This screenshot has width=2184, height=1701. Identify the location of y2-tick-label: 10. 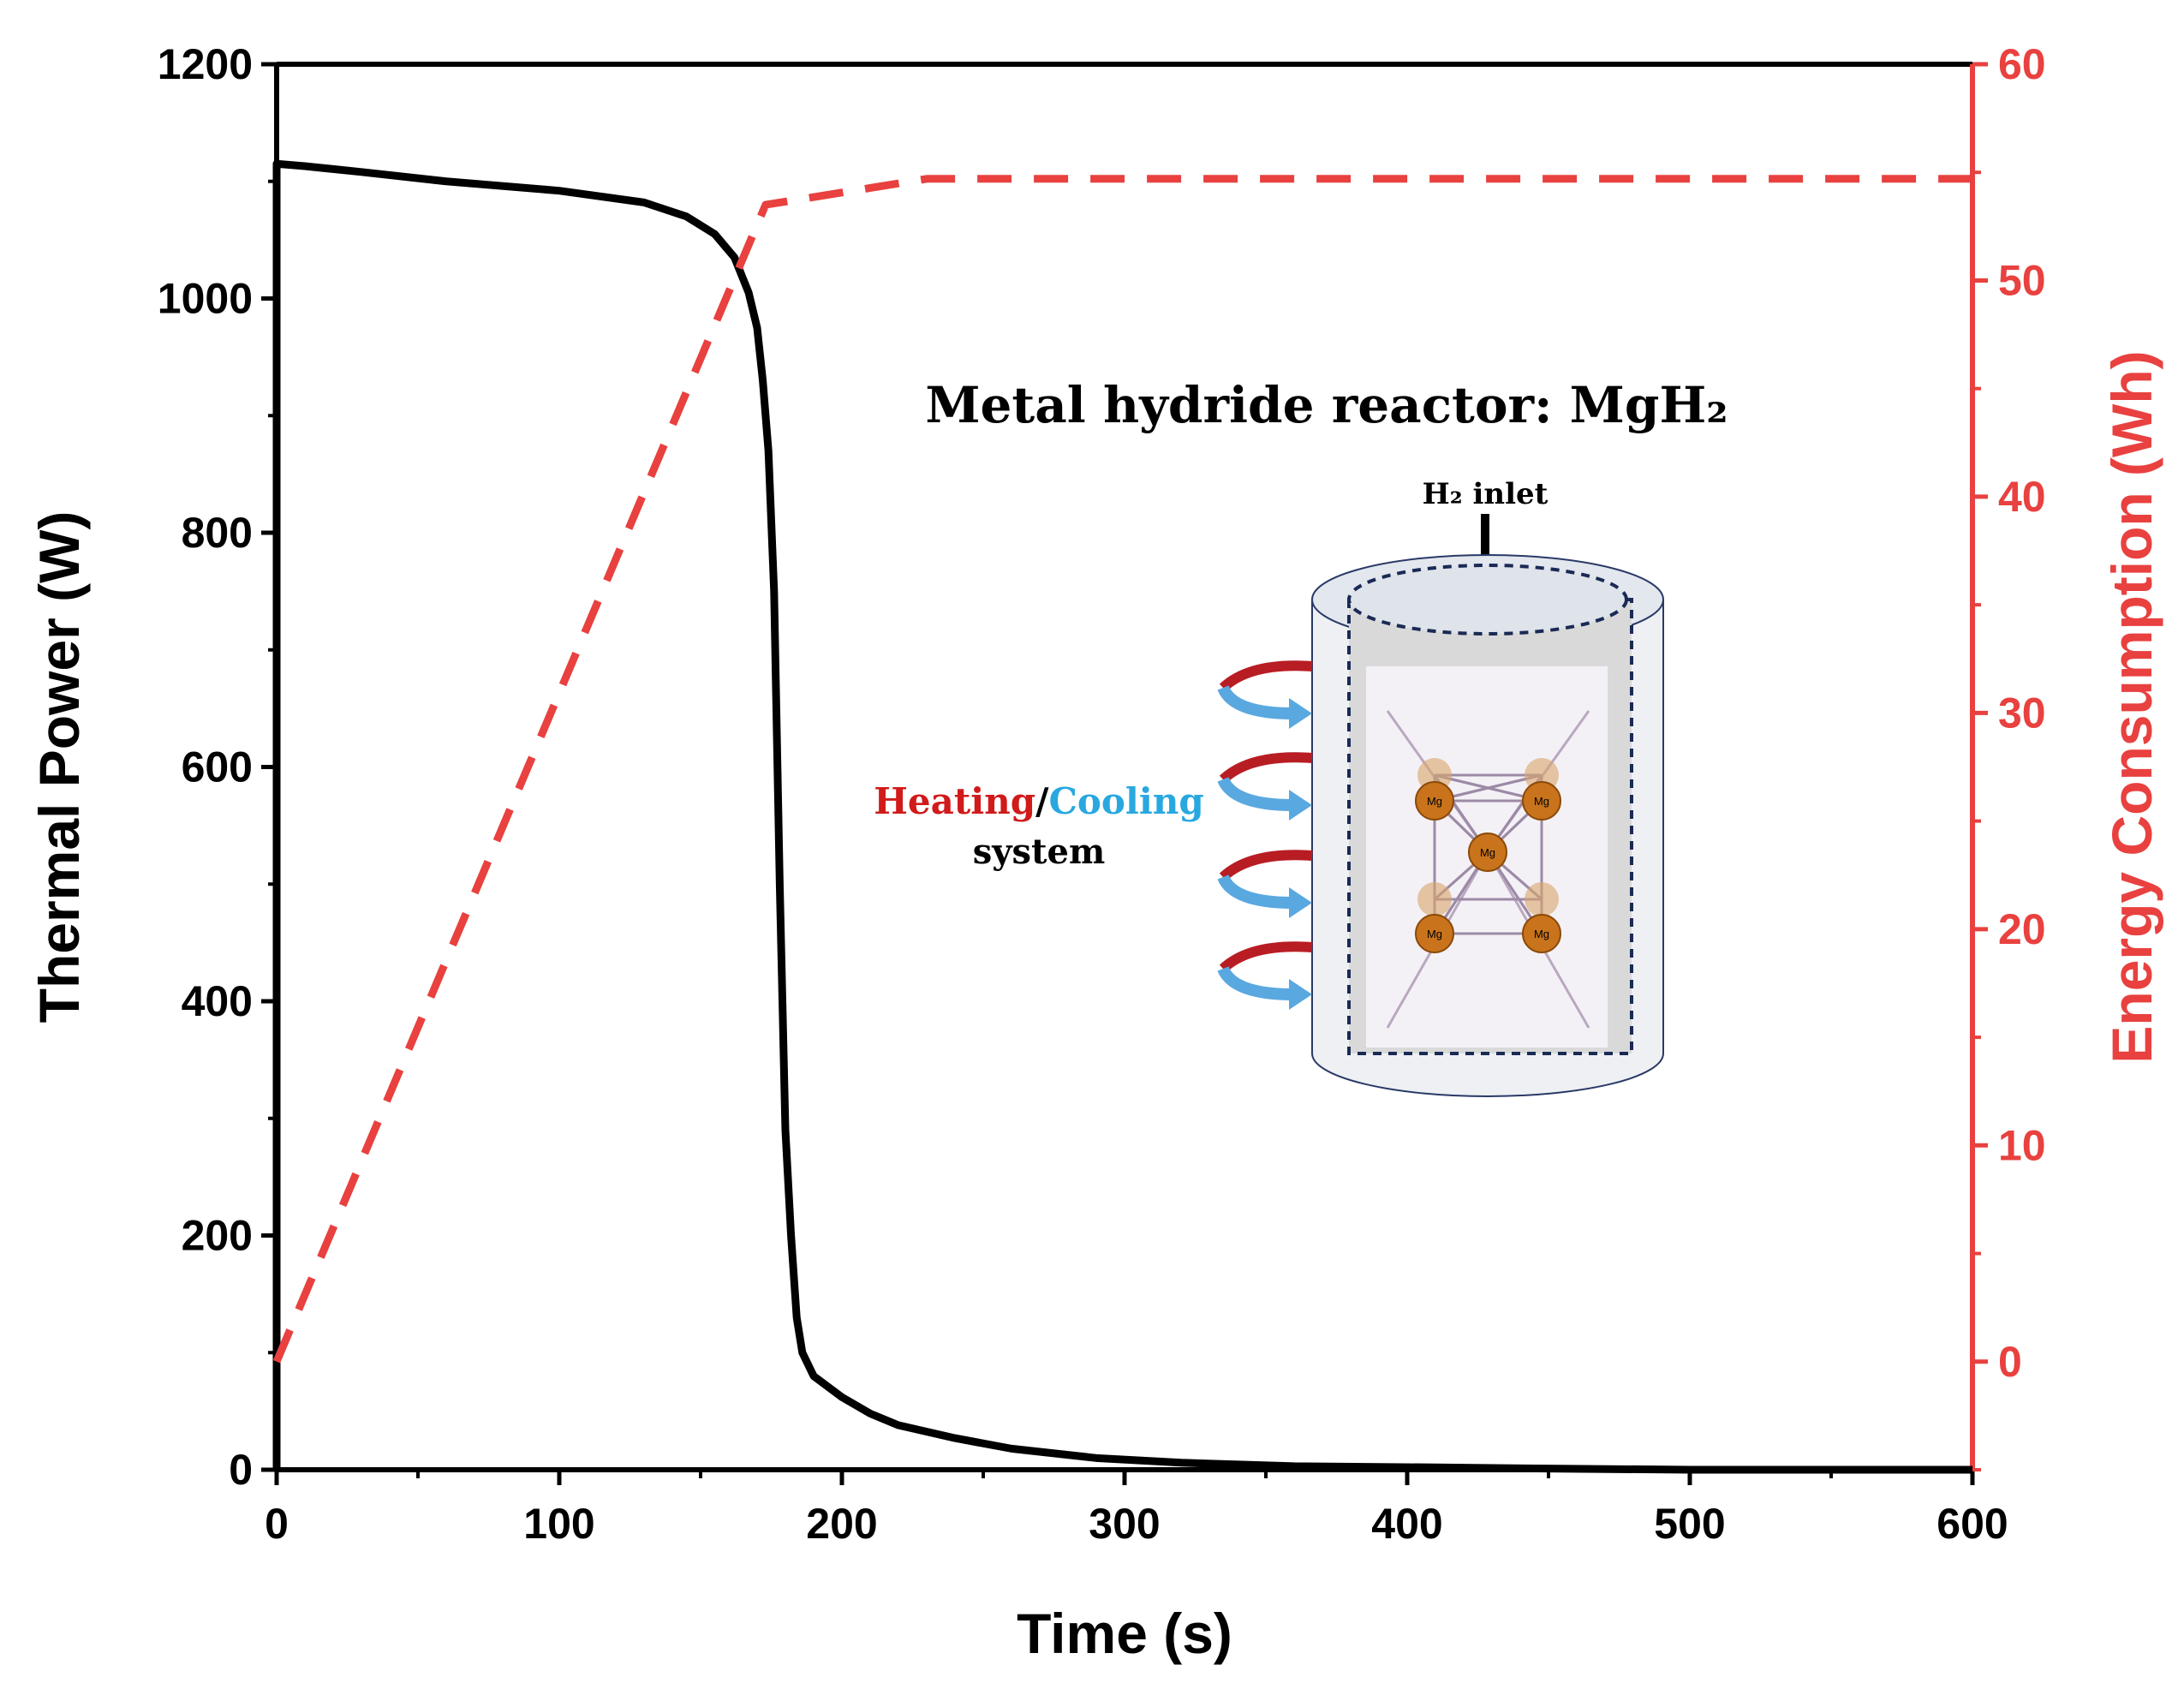
(2022, 1145).